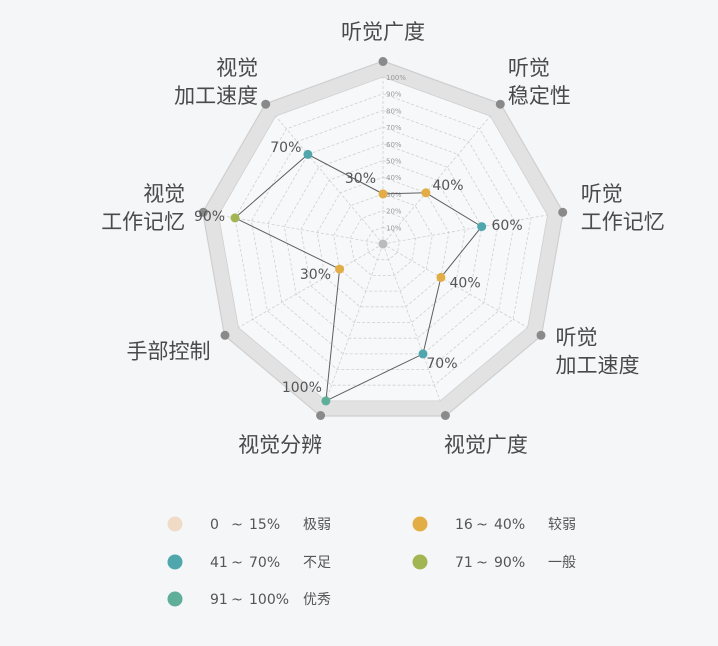  Describe the element at coordinates (394, 178) in the screenshot. I see `tick-label: 40%` at that location.